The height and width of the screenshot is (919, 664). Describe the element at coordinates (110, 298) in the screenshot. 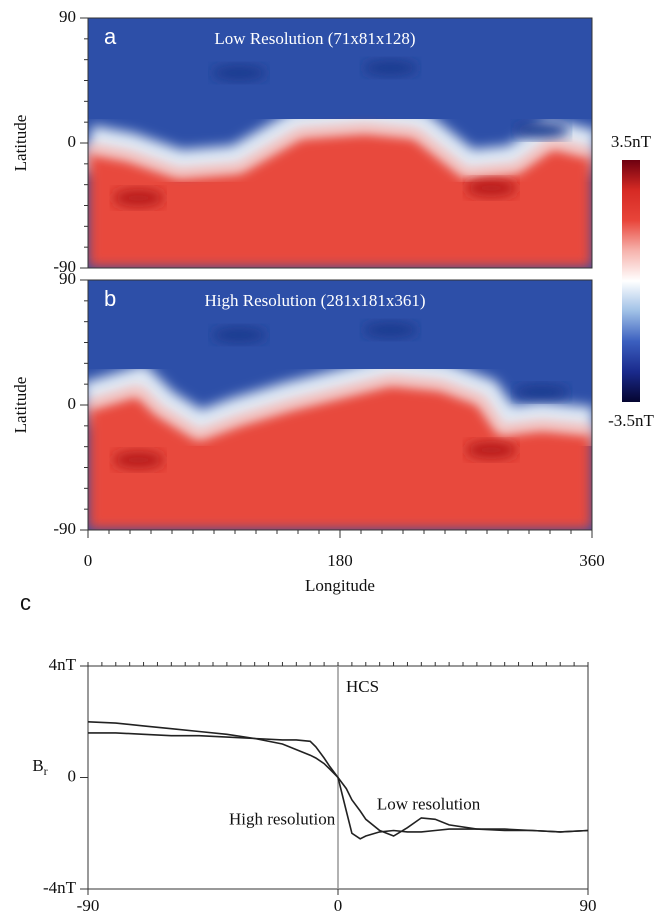

I see `panel-label: b` at that location.